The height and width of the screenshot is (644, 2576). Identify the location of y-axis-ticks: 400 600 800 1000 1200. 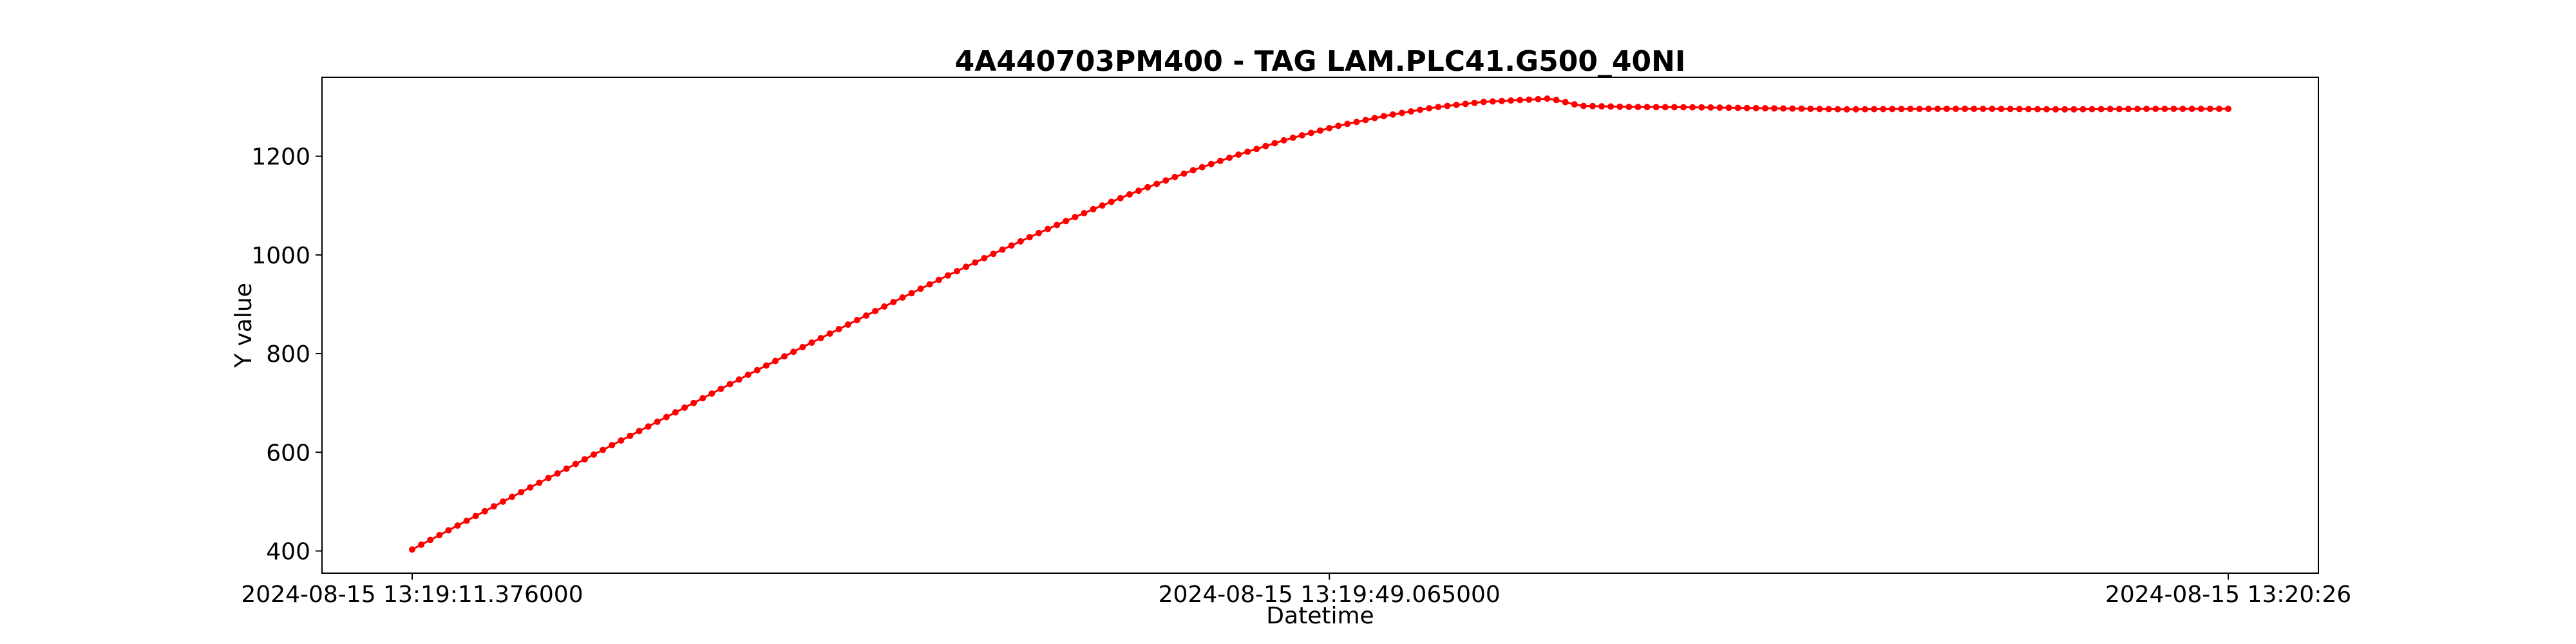
(286, 354).